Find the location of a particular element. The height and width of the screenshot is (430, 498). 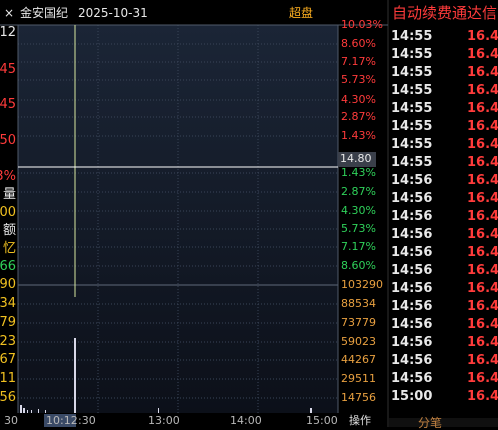

volume-label: 59023 is located at coordinates (358, 341).